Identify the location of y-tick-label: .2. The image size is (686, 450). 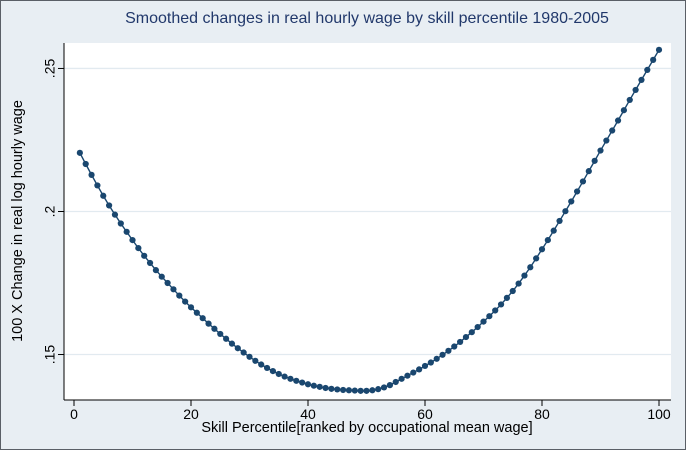
(50, 211).